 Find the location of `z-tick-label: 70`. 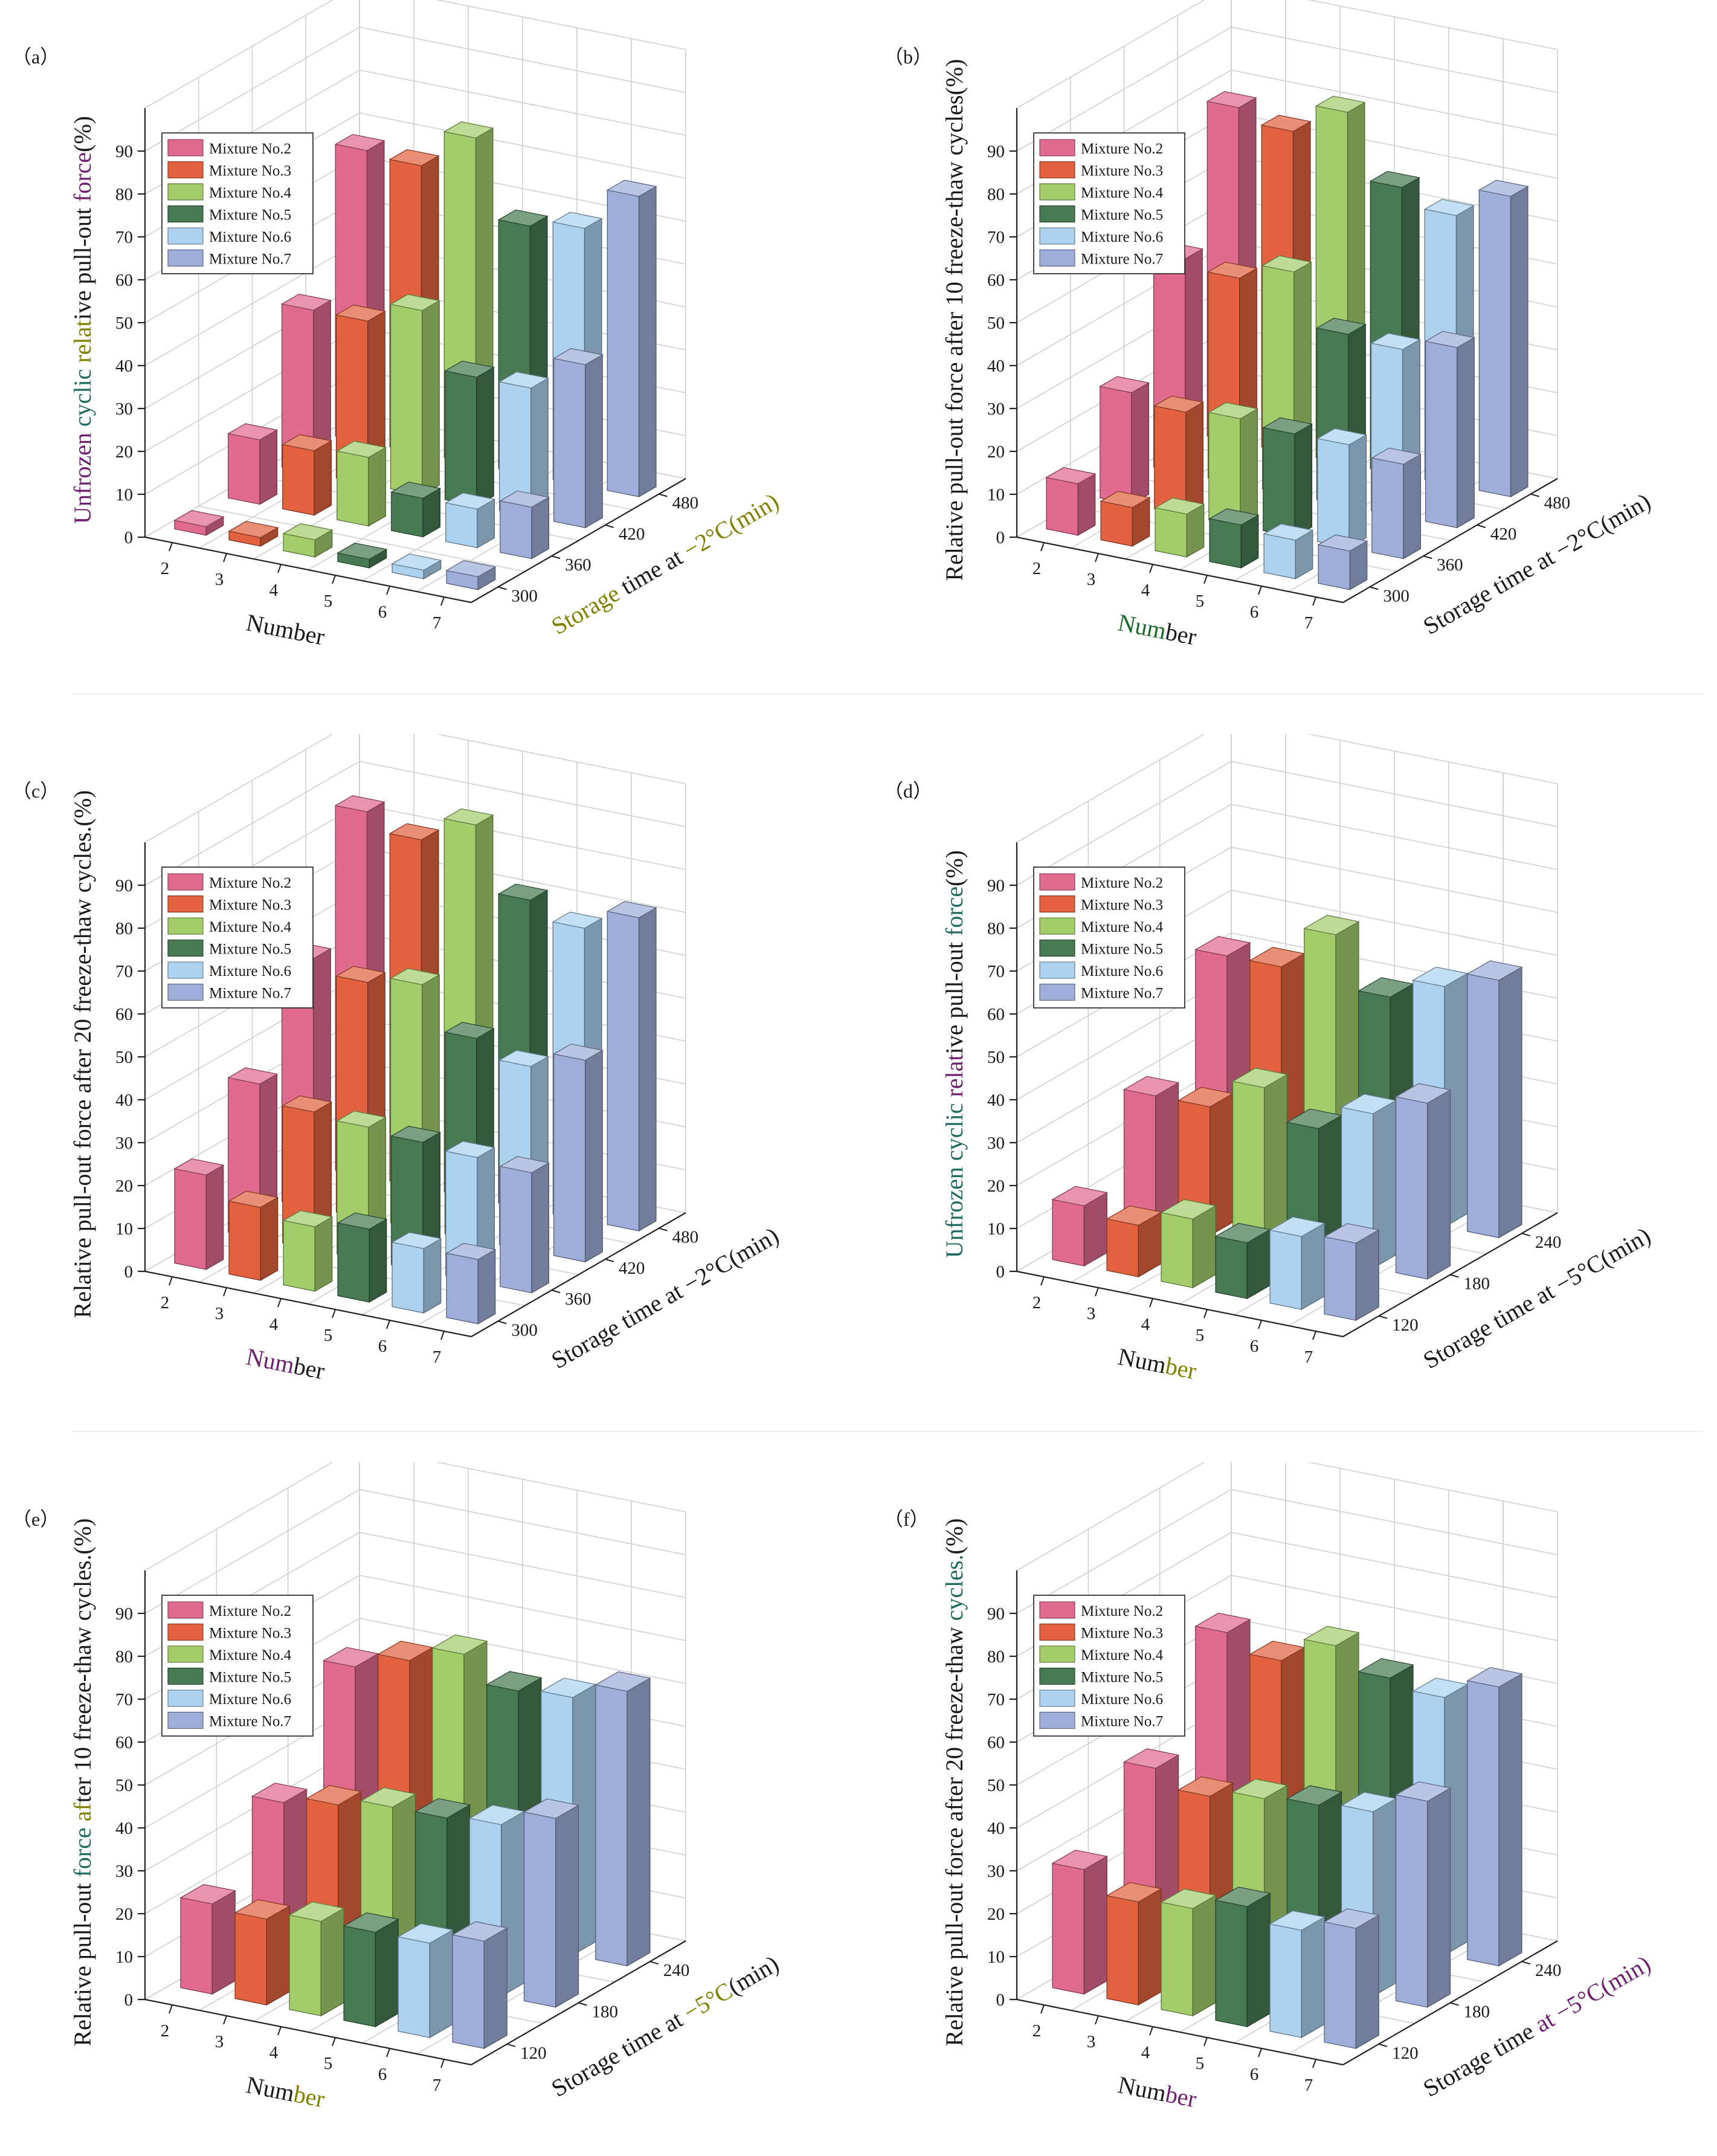

z-tick-label: 70 is located at coordinates (124, 237).